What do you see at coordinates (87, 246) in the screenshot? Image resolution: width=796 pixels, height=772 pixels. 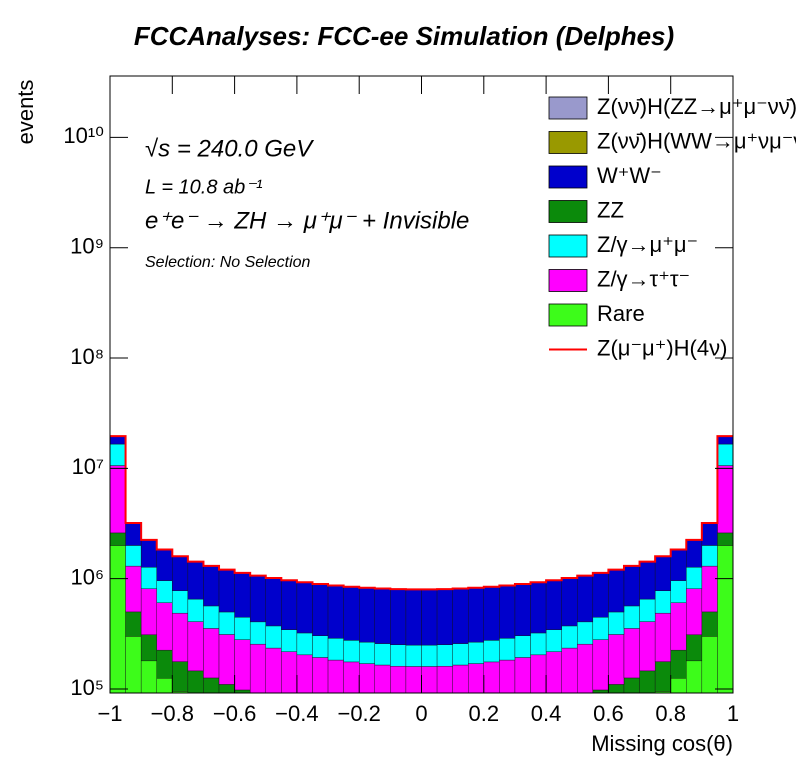 I see `y-tick-label: 10⁹` at bounding box center [87, 246].